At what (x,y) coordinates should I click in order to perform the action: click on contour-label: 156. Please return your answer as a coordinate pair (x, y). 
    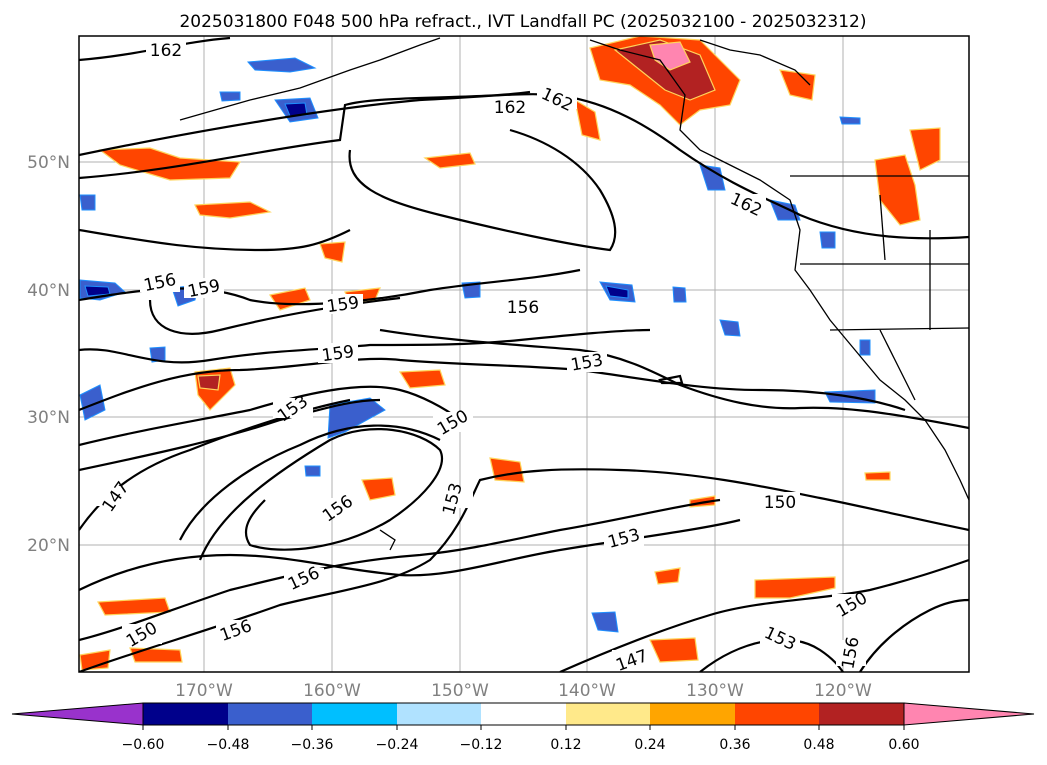
    Looking at the image, I should click on (523, 308).